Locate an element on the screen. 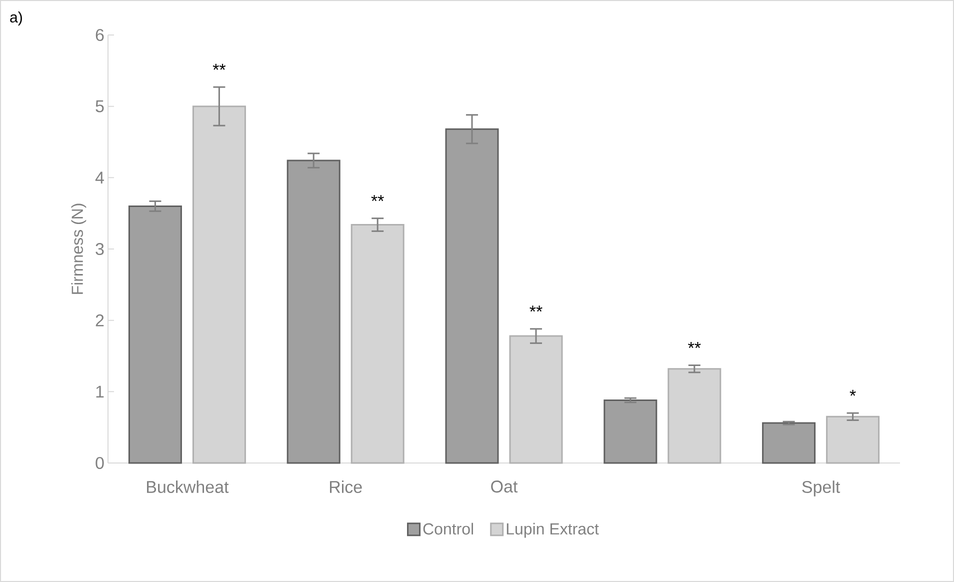 The height and width of the screenshot is (582, 954). legend-label: Lupin Extract is located at coordinates (552, 530).